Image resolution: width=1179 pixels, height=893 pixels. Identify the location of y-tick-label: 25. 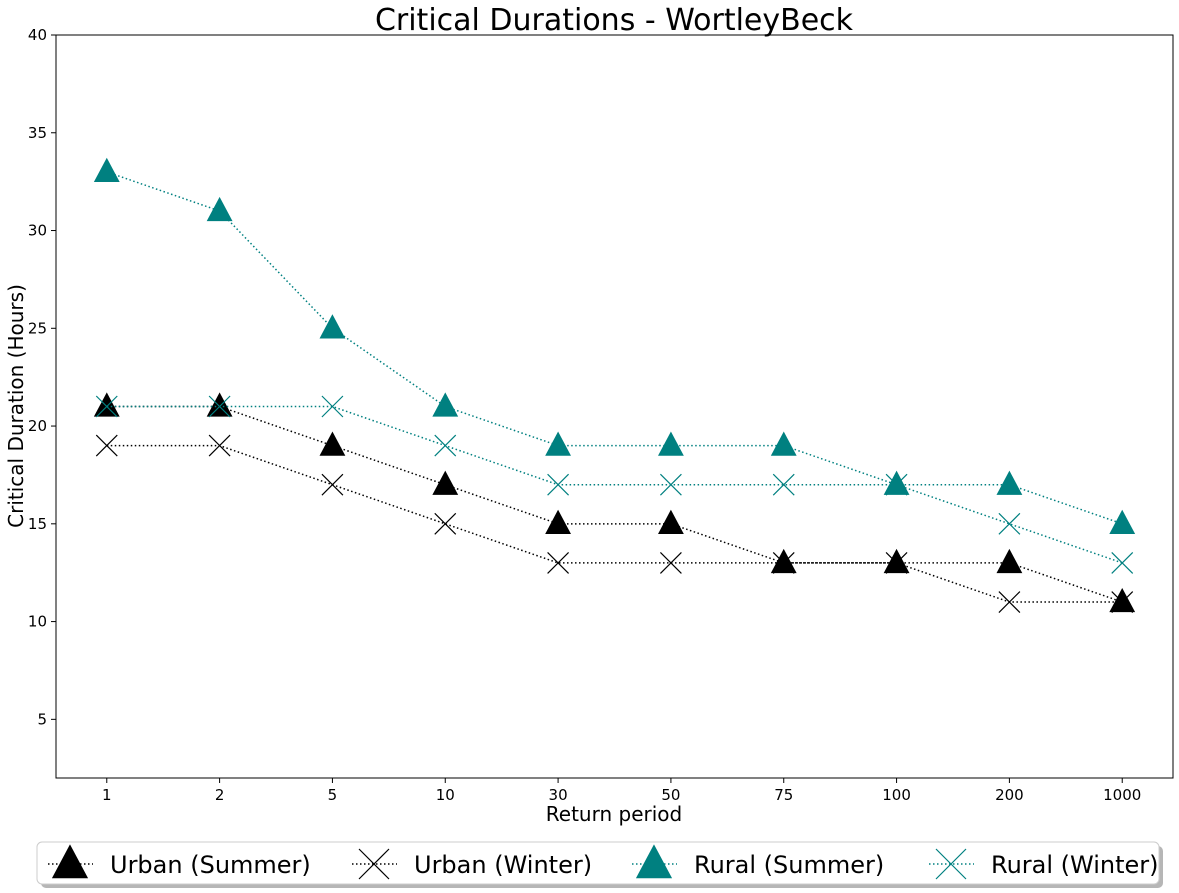
(37, 328).